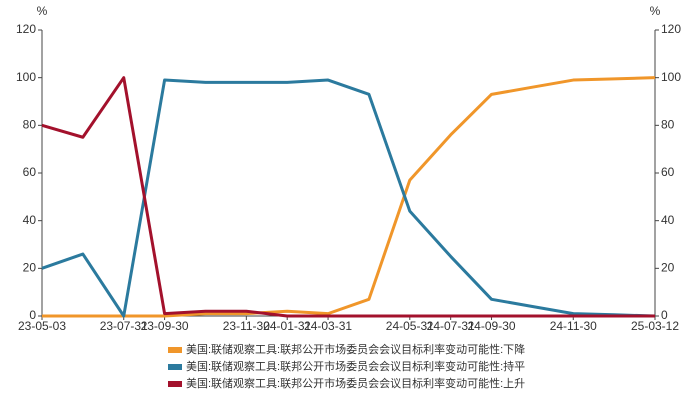  Describe the element at coordinates (355, 349) in the screenshot. I see `legend-label: 美国:联储观察工具:联邦公开市场委员会会议目标利率变动可能性:下降` at that location.